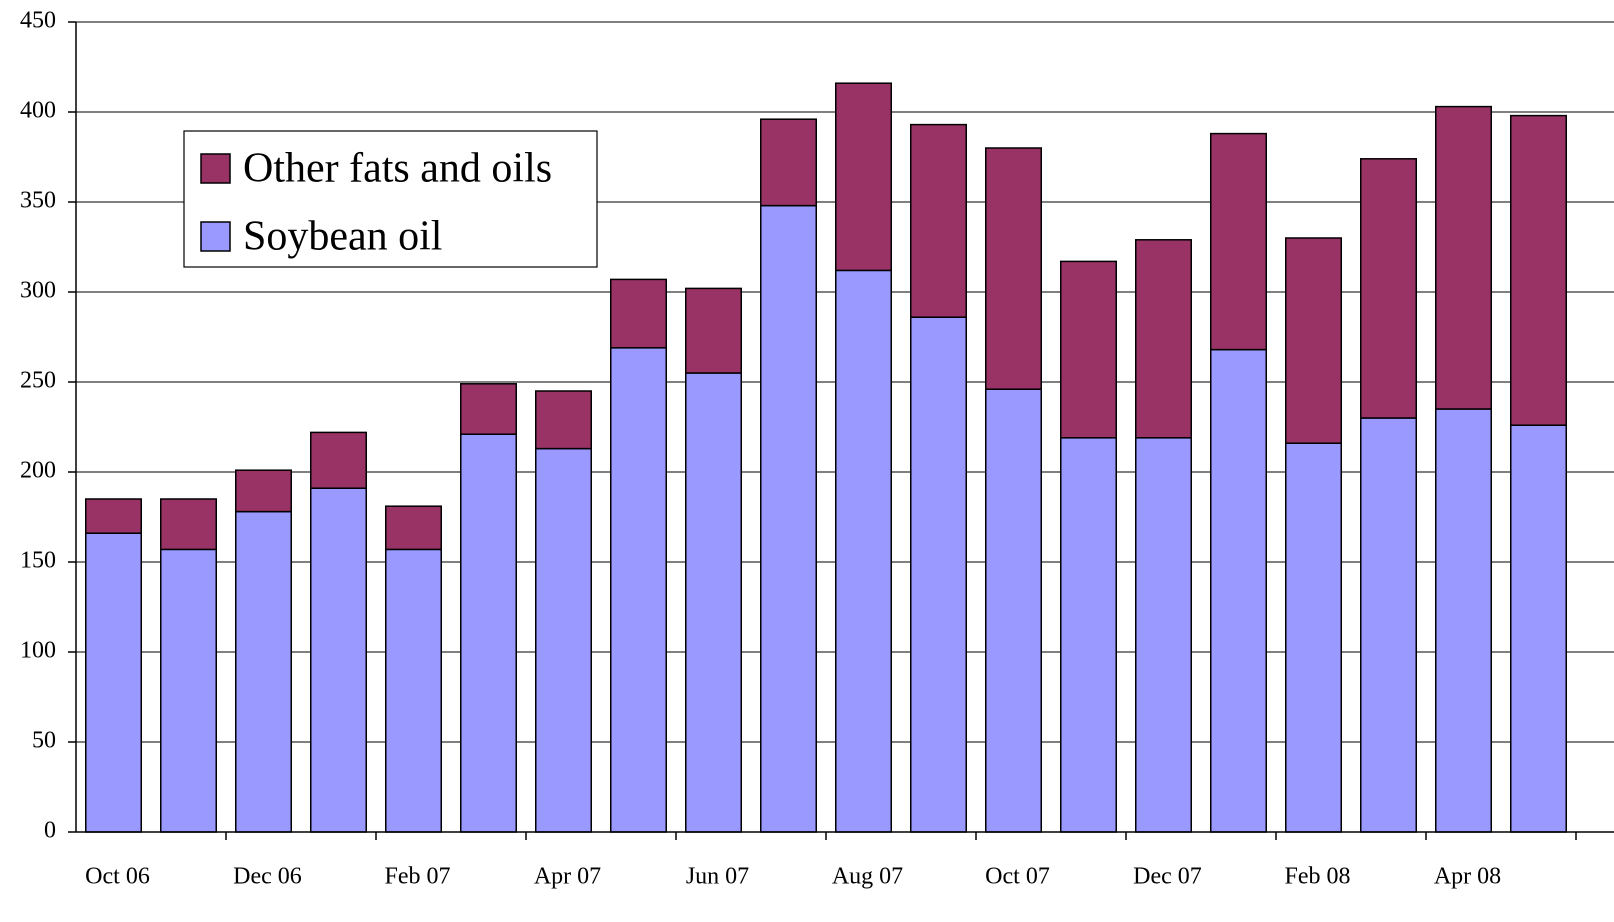 The image size is (1614, 922). Describe the element at coordinates (44, 741) in the screenshot. I see `y-tick-label: 50` at that location.